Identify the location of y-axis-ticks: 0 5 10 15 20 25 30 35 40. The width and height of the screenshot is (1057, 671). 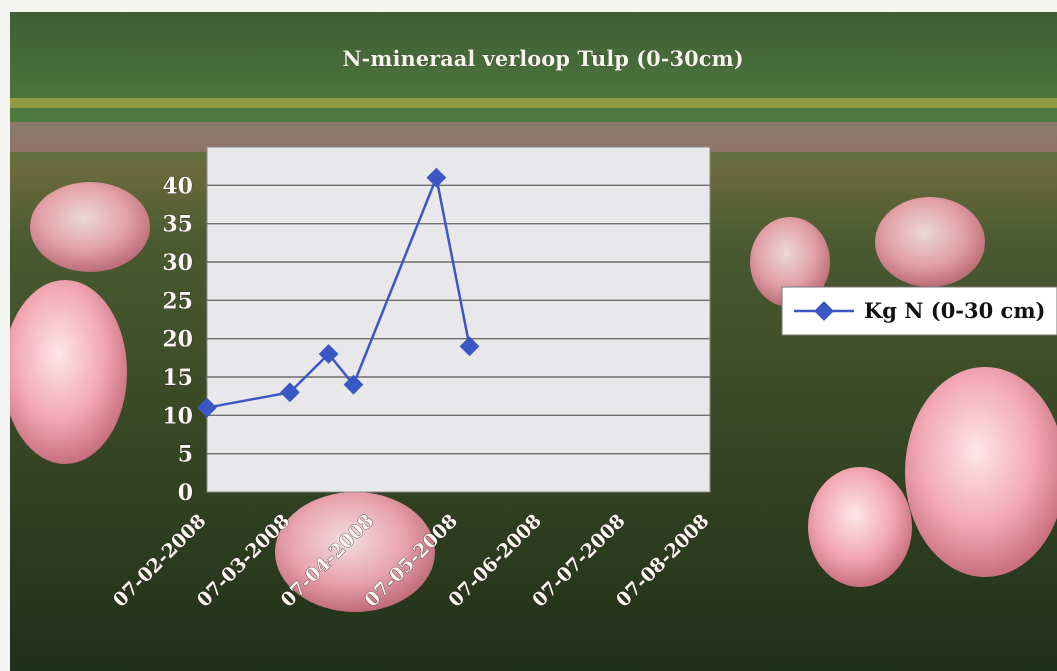
(177, 339).